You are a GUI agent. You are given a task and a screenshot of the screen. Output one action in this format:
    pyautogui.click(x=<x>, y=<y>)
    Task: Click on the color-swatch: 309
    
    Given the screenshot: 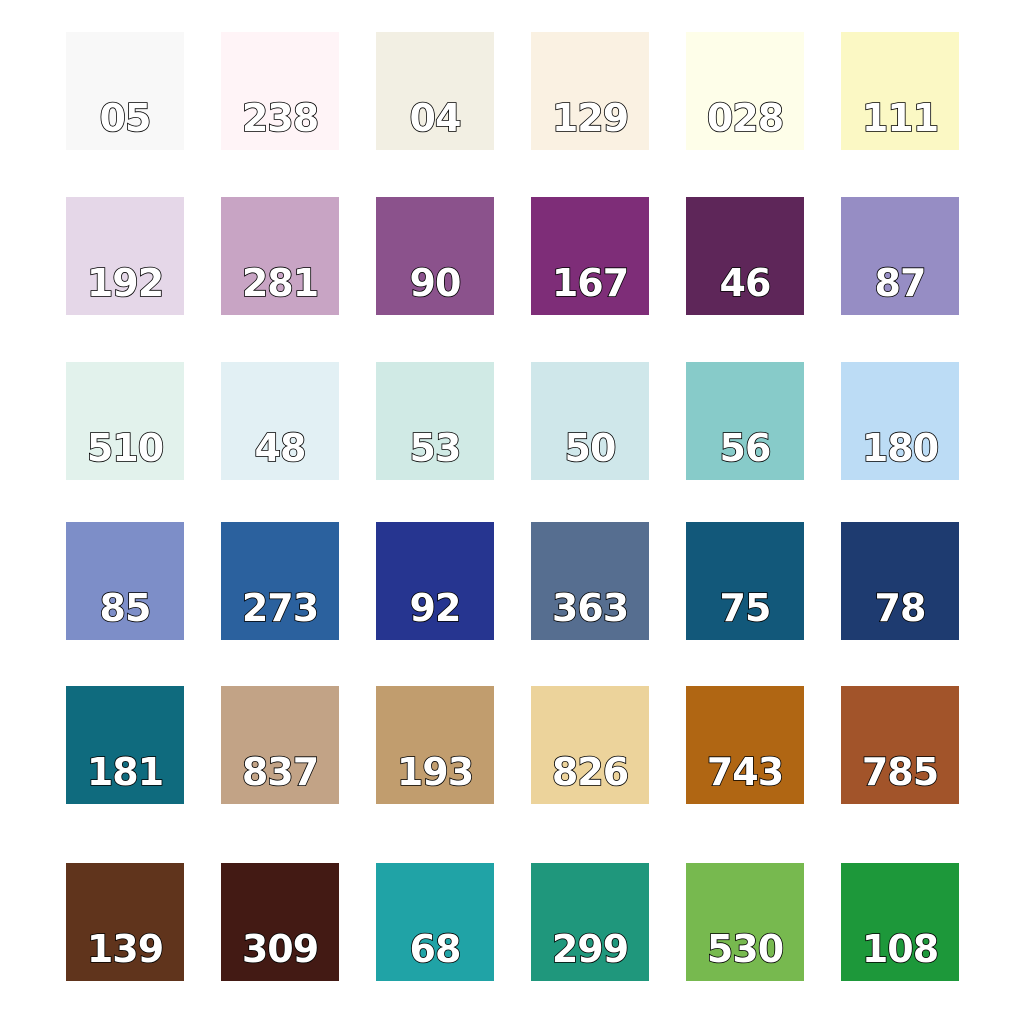 What is the action you would take?
    pyautogui.click(x=280, y=922)
    